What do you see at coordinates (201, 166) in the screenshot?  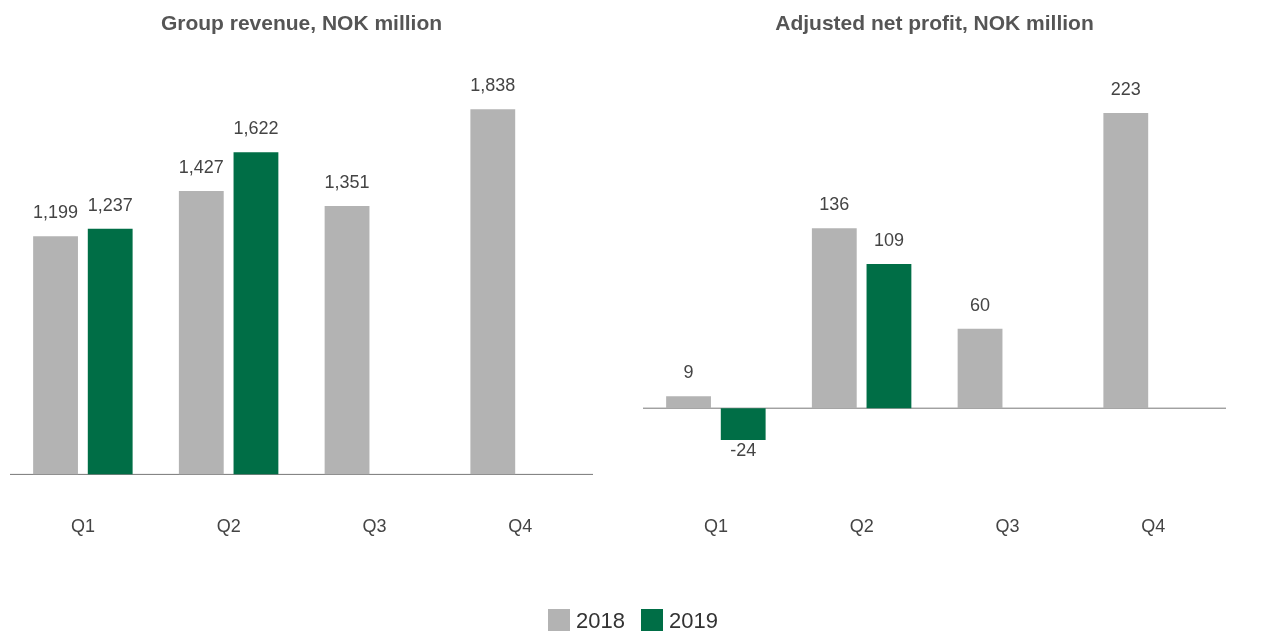 I see `data-label: 1,427` at bounding box center [201, 166].